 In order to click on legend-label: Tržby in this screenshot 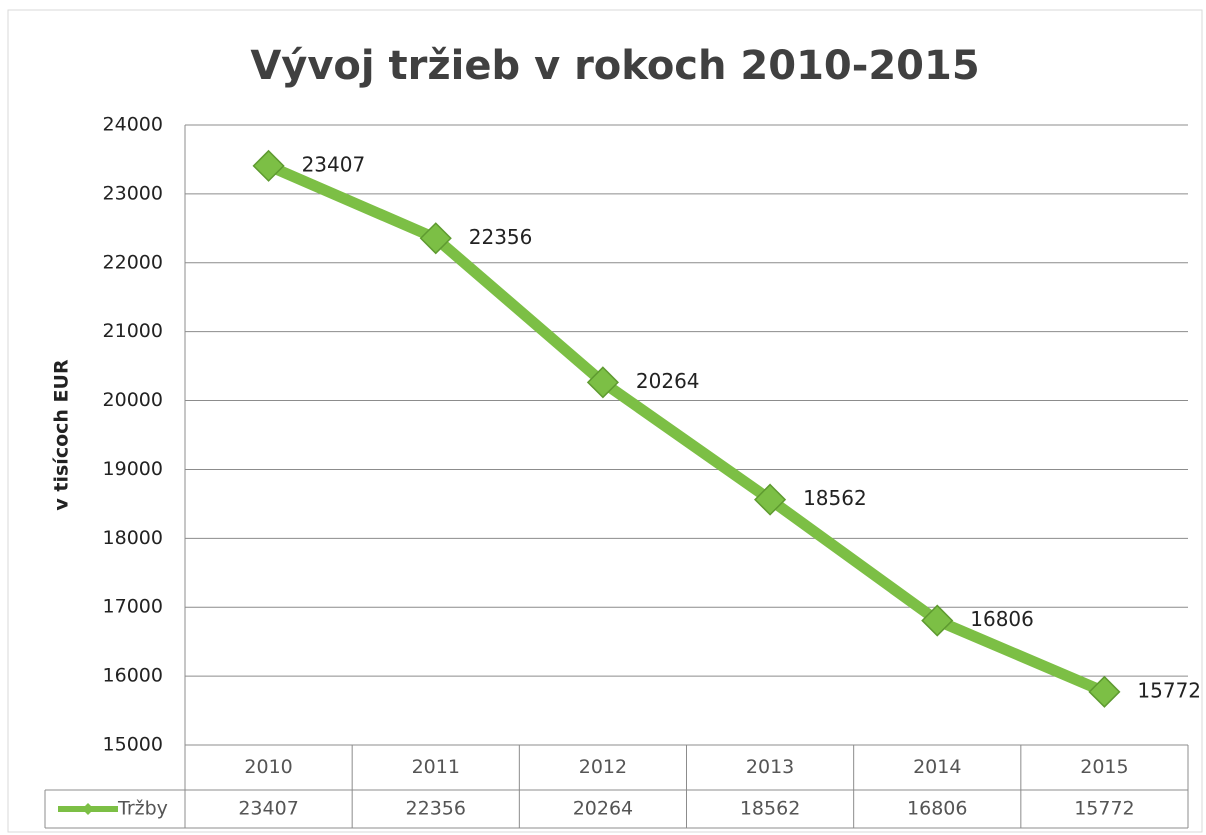, I will do `click(142, 809)`.